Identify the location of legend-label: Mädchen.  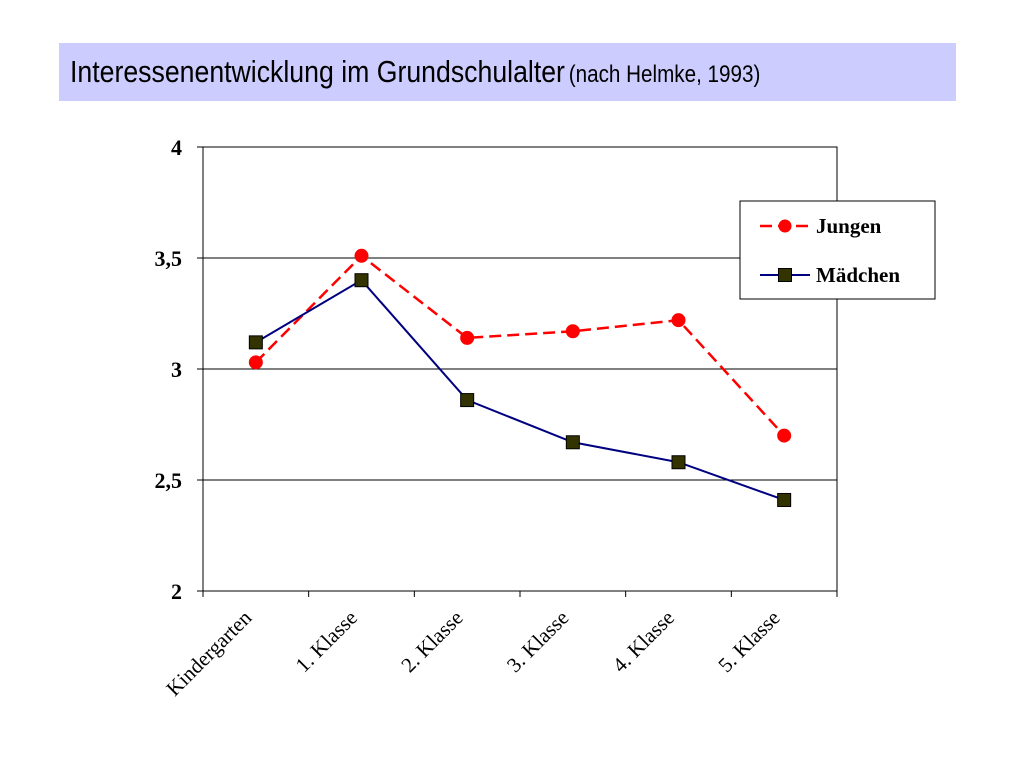
(858, 275).